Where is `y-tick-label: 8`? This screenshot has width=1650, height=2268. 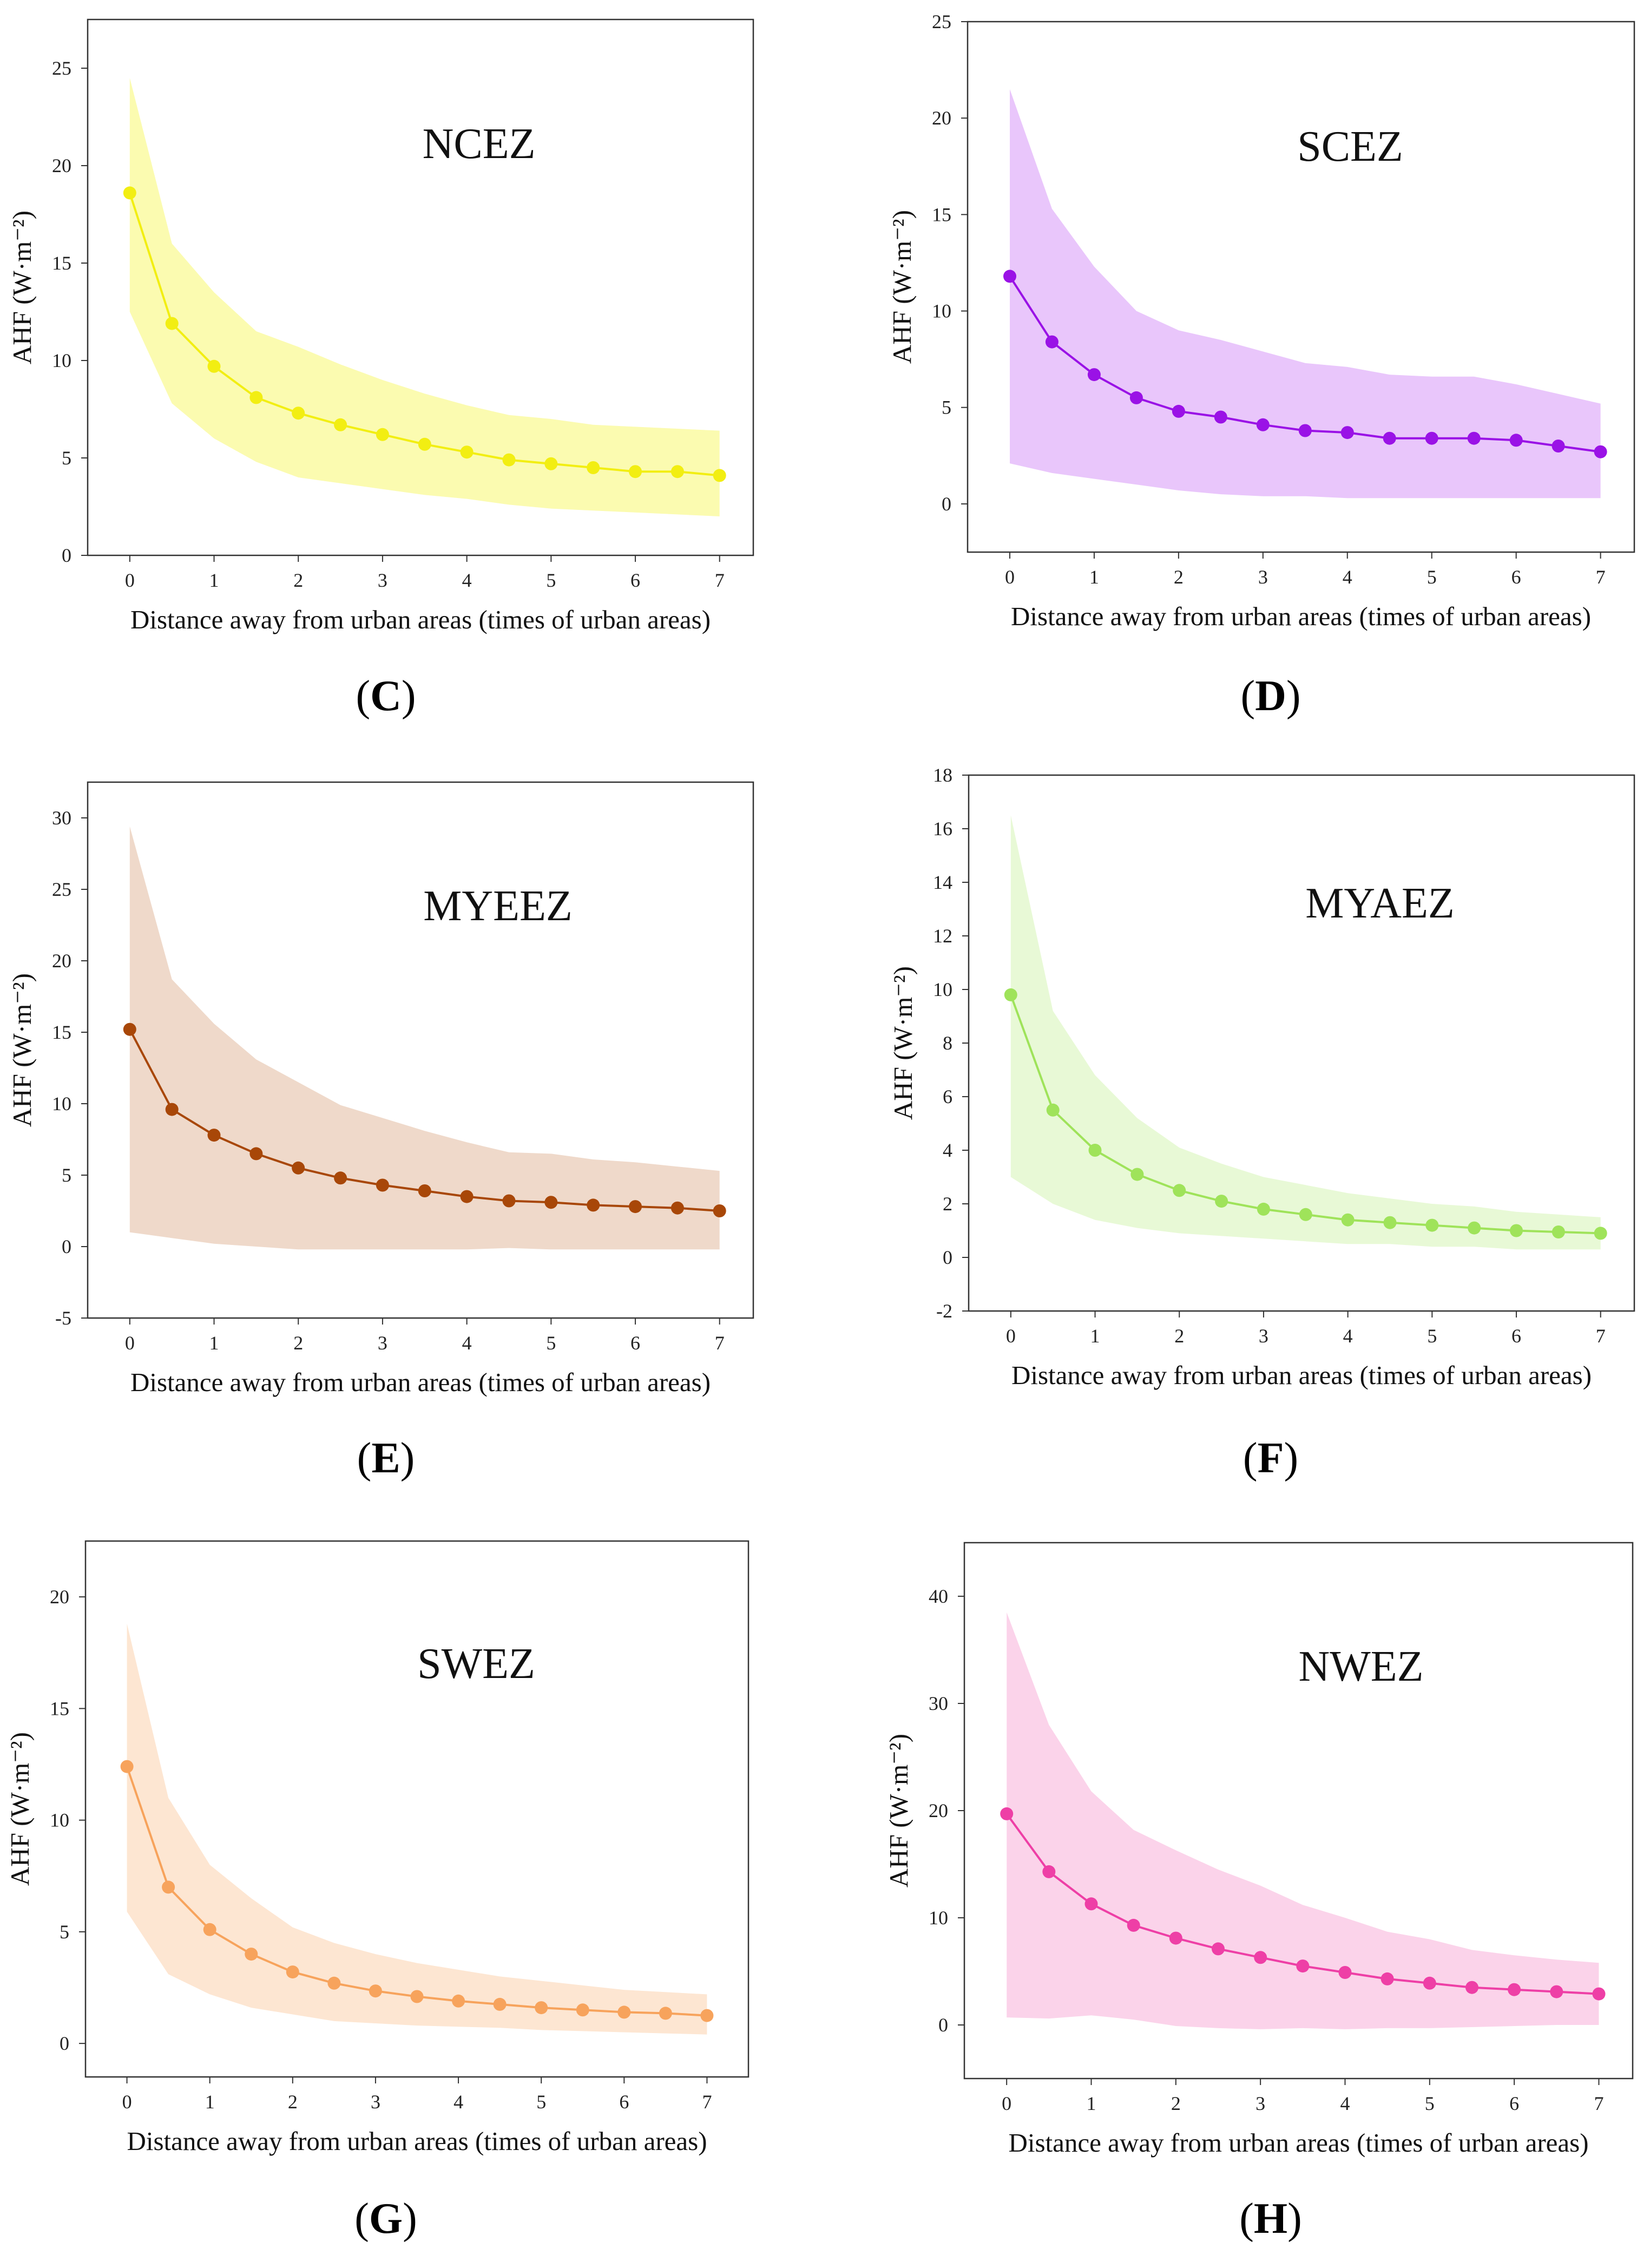 y-tick-label: 8 is located at coordinates (948, 1043).